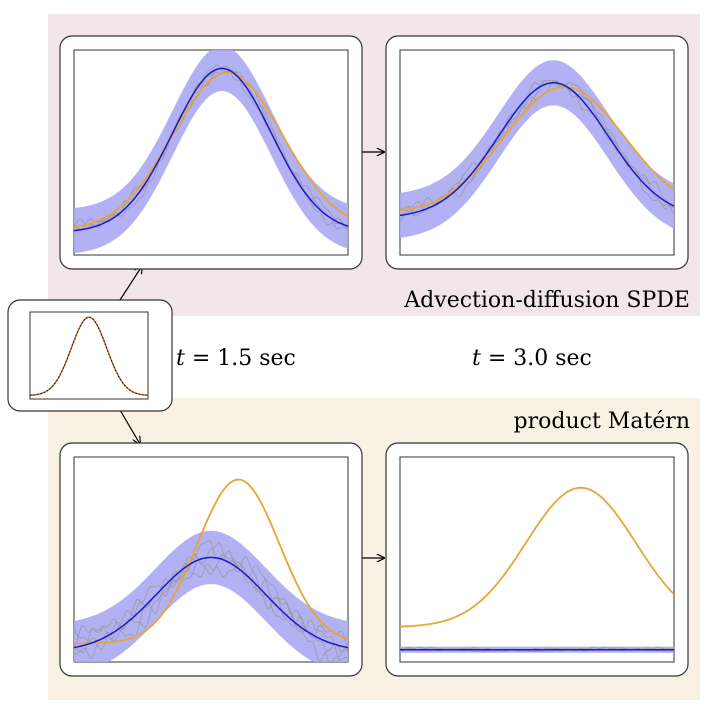 The height and width of the screenshot is (712, 712). Describe the element at coordinates (130, 283) in the screenshot. I see `arrow-to-spde` at that location.